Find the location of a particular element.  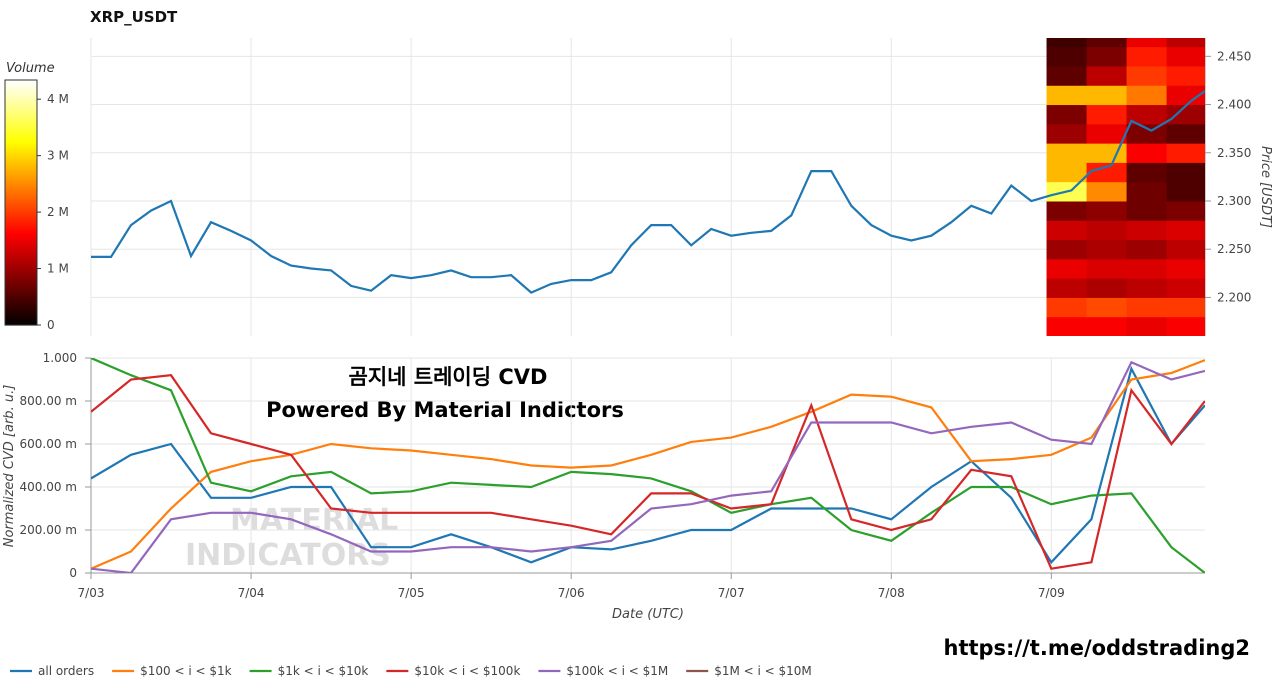

x-tick-label: 7/08 is located at coordinates (891, 593).